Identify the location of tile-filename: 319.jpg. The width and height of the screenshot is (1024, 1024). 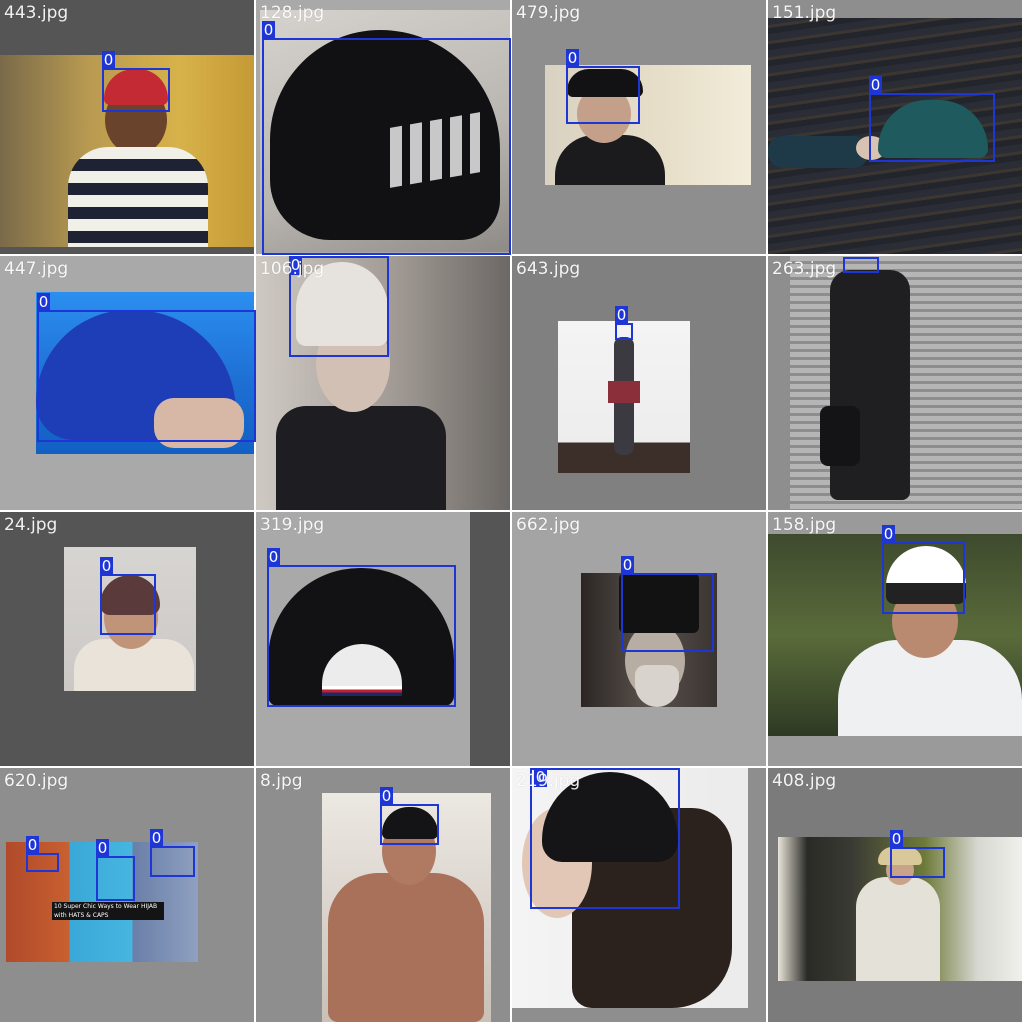
(292, 525).